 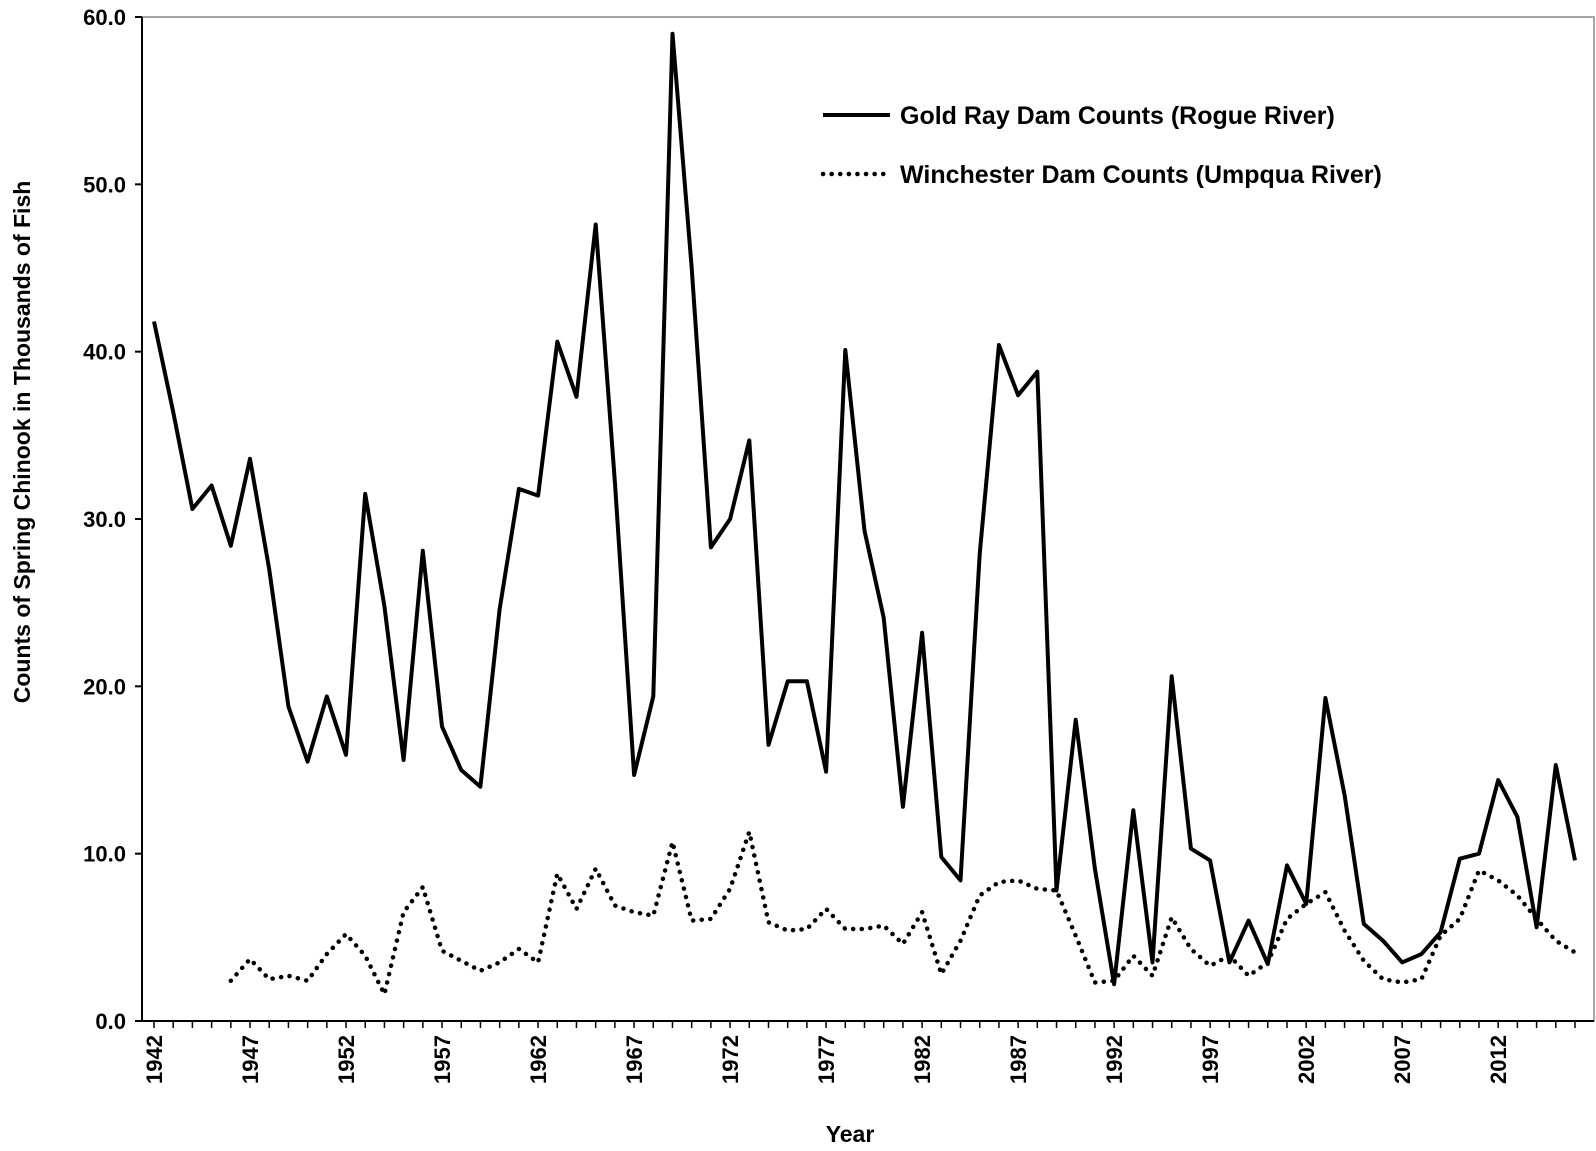 What do you see at coordinates (1498, 1059) in the screenshot?
I see `x-tick-label: 2012` at bounding box center [1498, 1059].